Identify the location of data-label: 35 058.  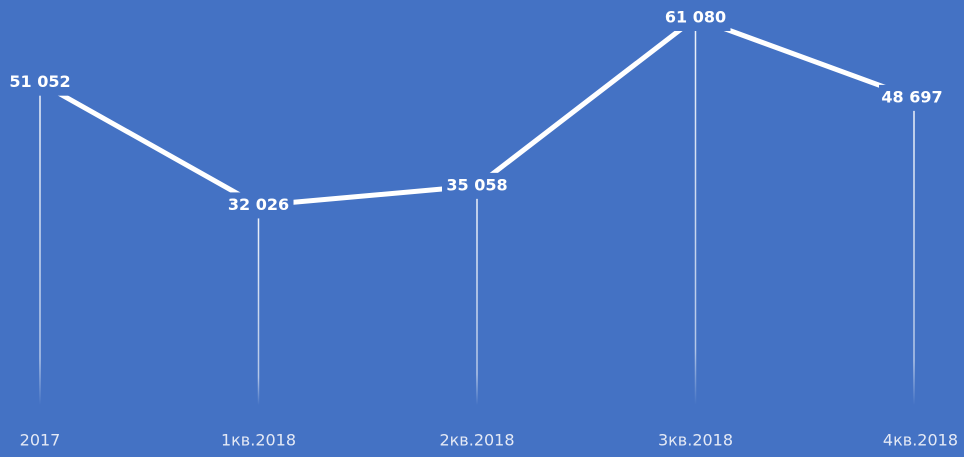
(476, 184).